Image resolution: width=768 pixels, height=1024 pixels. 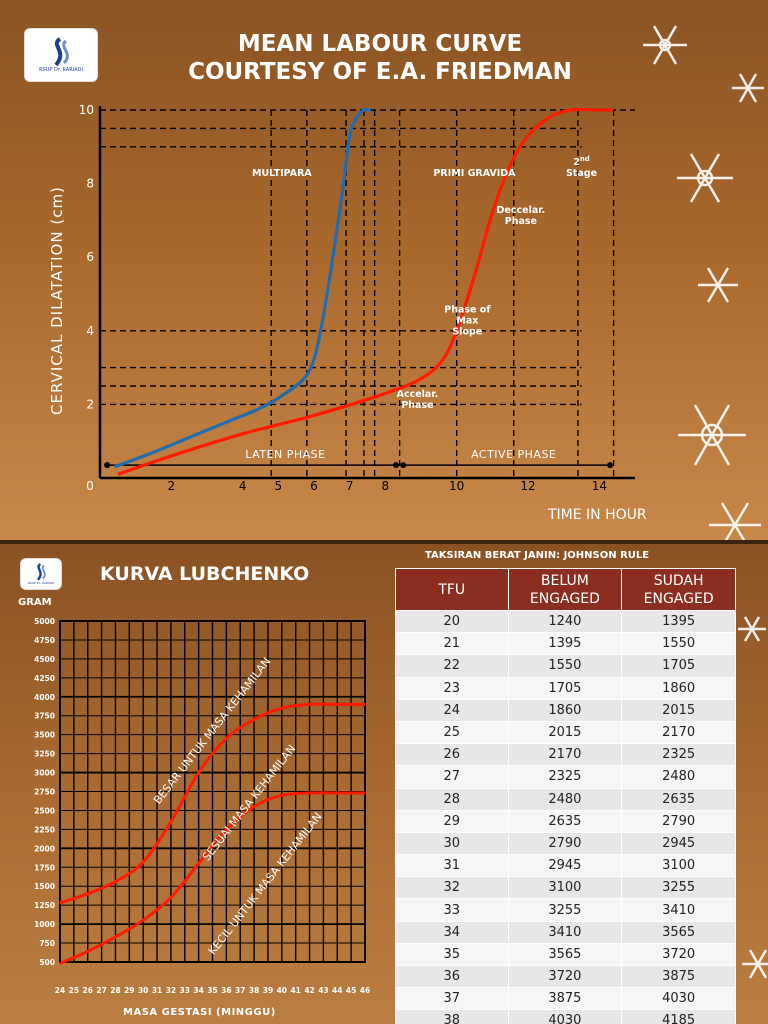 I want to click on x-tick-label: 34, so click(x=198, y=990).